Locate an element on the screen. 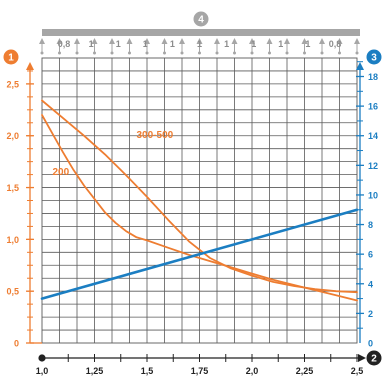 The width and height of the screenshot is (390, 377). left-axis: 0 0,5 1,0 1,5 2,0 2,5 is located at coordinates (24, 205).